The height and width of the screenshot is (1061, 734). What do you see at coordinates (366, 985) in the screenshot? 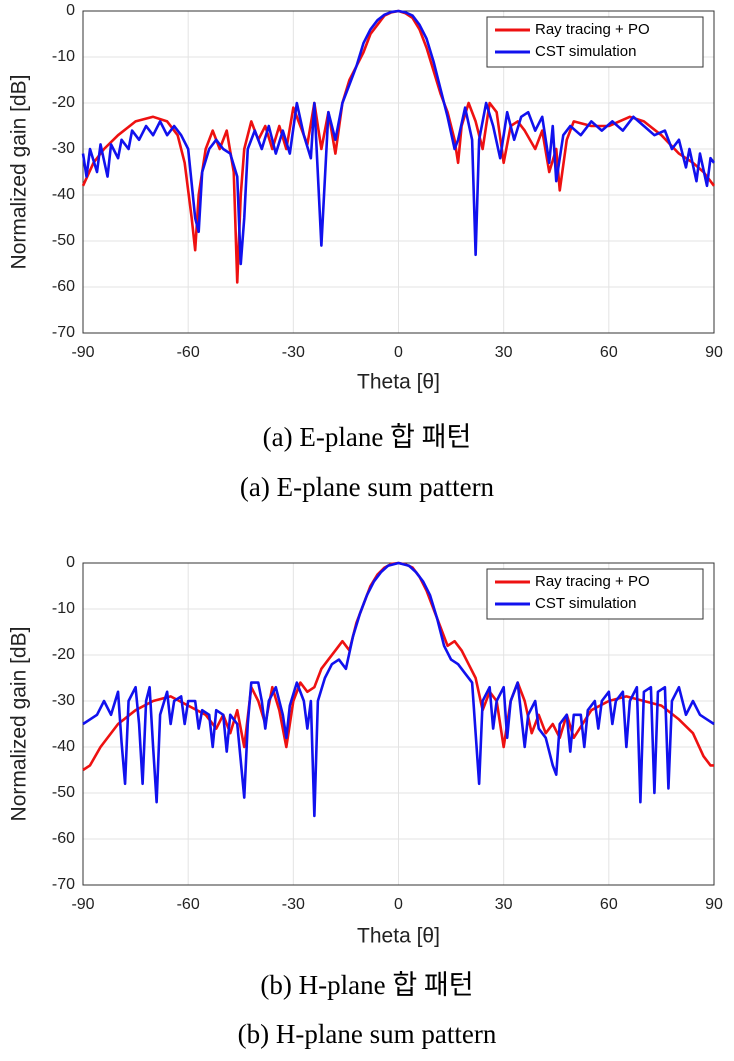
I see `caption: (b) H-plane 합 패턴` at bounding box center [366, 985].